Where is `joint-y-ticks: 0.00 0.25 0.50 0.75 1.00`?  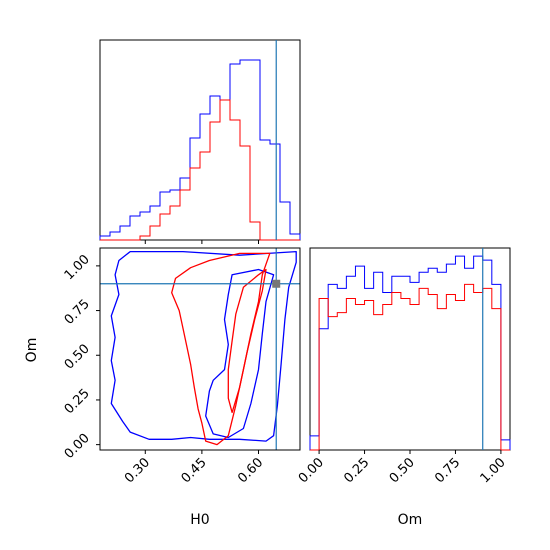
joint-y-ticks: 0.00 0.25 0.50 0.75 1.00 is located at coordinates (81, 357).